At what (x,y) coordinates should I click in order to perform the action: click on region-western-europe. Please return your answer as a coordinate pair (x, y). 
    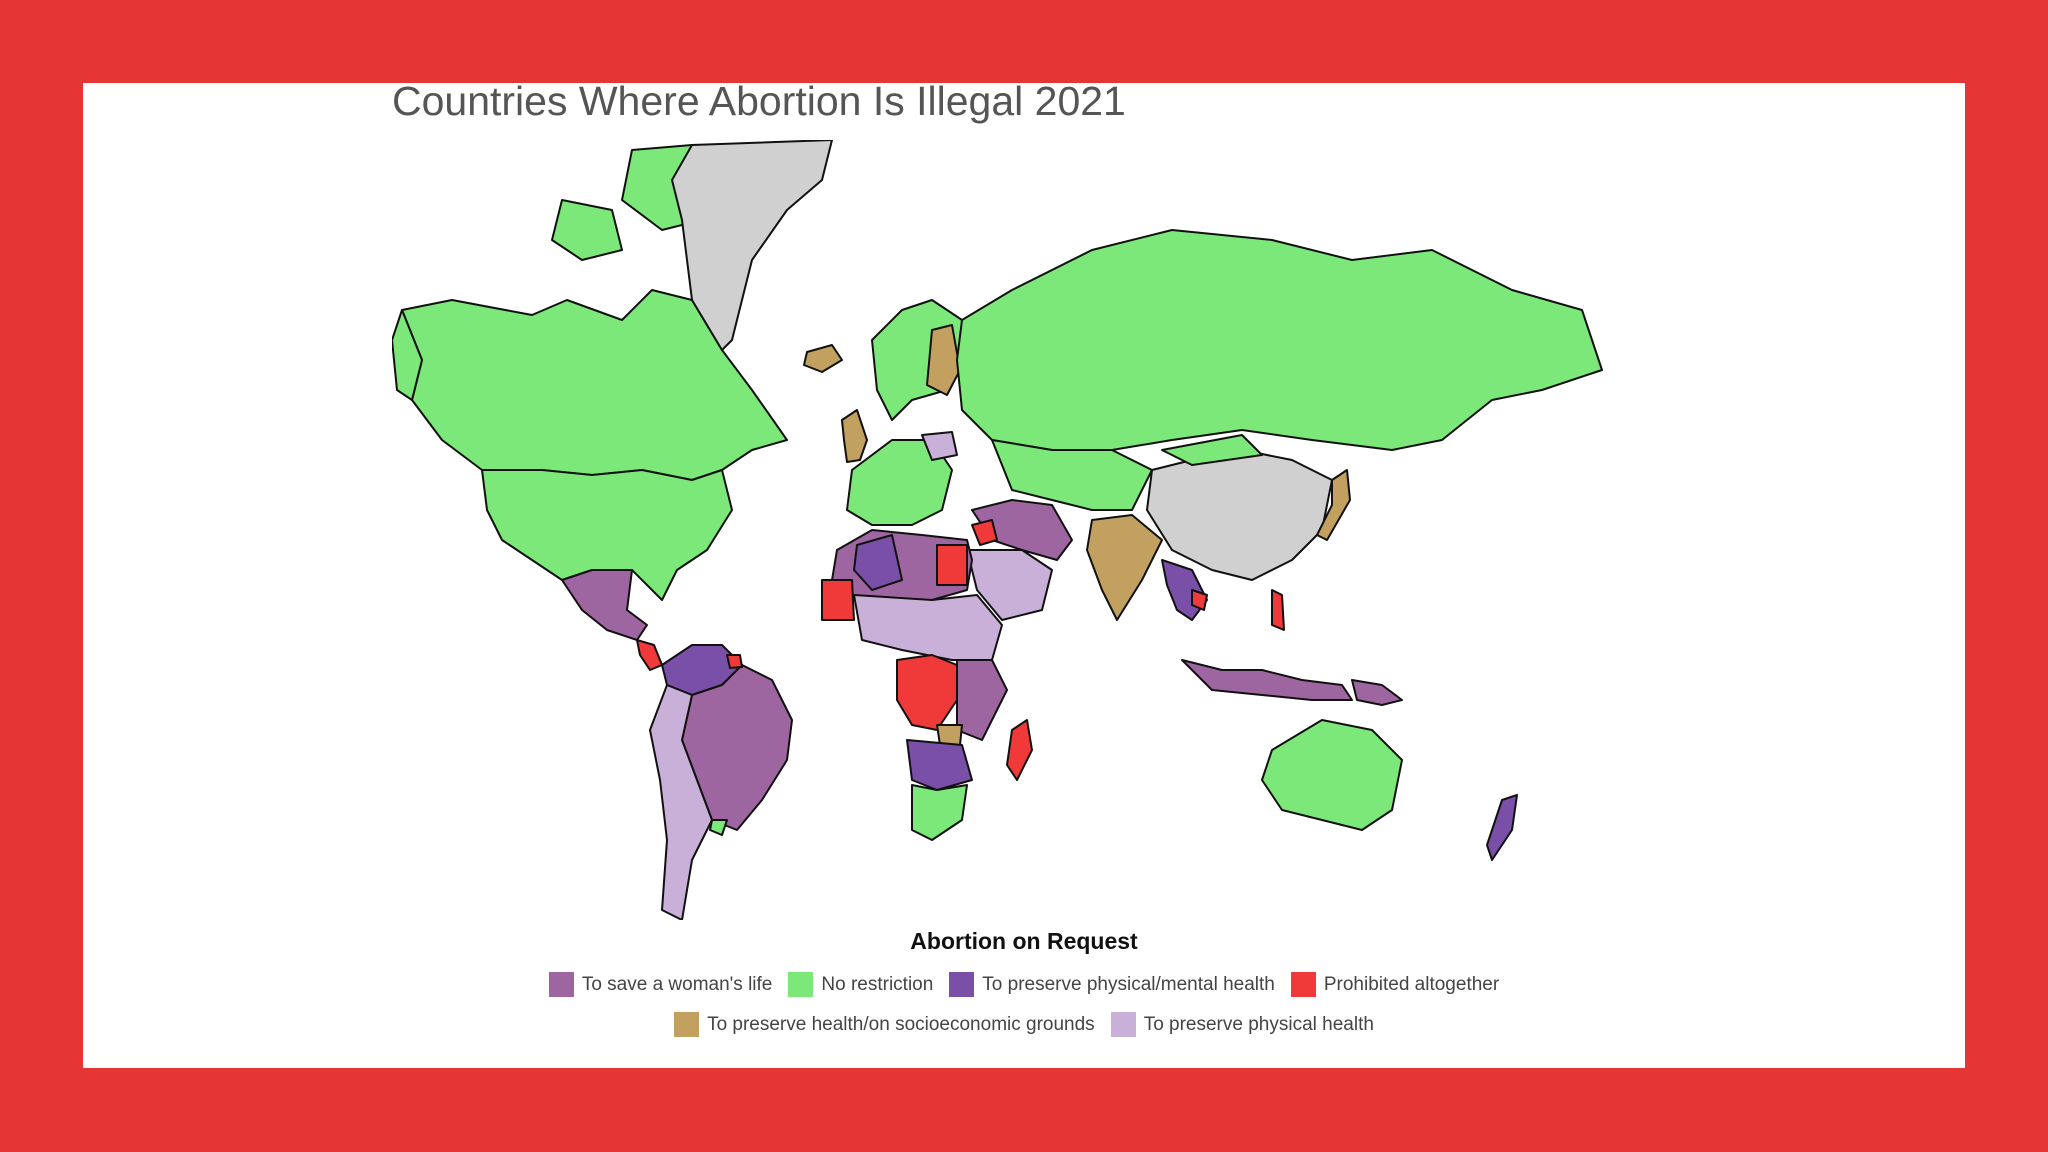
    Looking at the image, I should click on (899, 482).